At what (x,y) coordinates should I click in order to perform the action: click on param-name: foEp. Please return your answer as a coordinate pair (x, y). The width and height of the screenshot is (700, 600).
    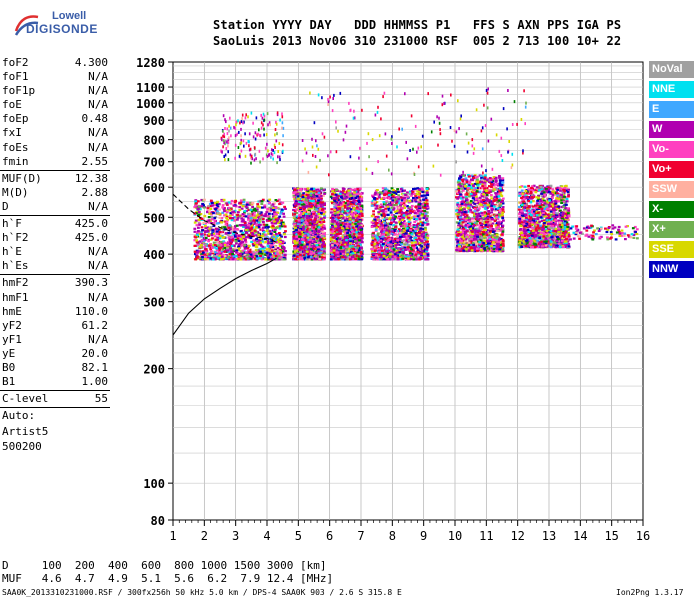
    Looking at the image, I should click on (15, 119).